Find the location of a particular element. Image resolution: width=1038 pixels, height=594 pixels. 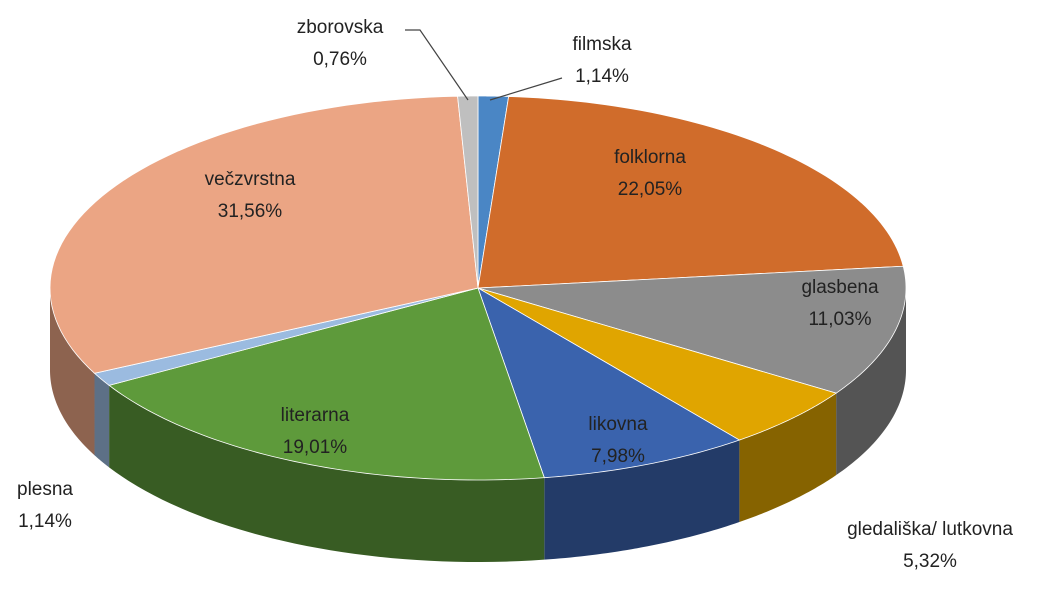

value-label: 0,76% is located at coordinates (340, 59).